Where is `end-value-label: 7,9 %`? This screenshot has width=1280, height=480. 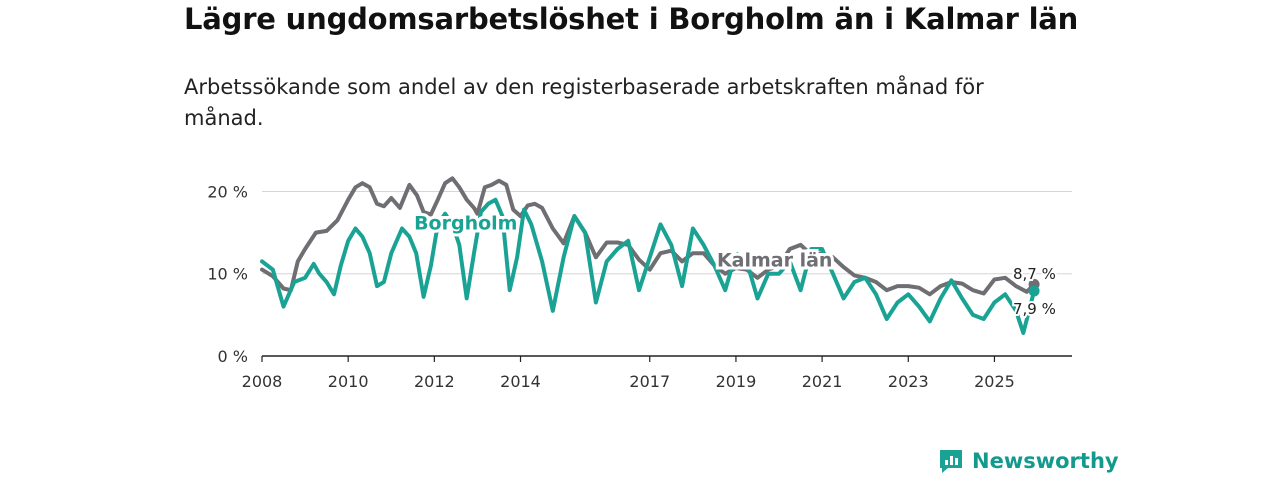 end-value-label: 7,9 % is located at coordinates (1034, 309).